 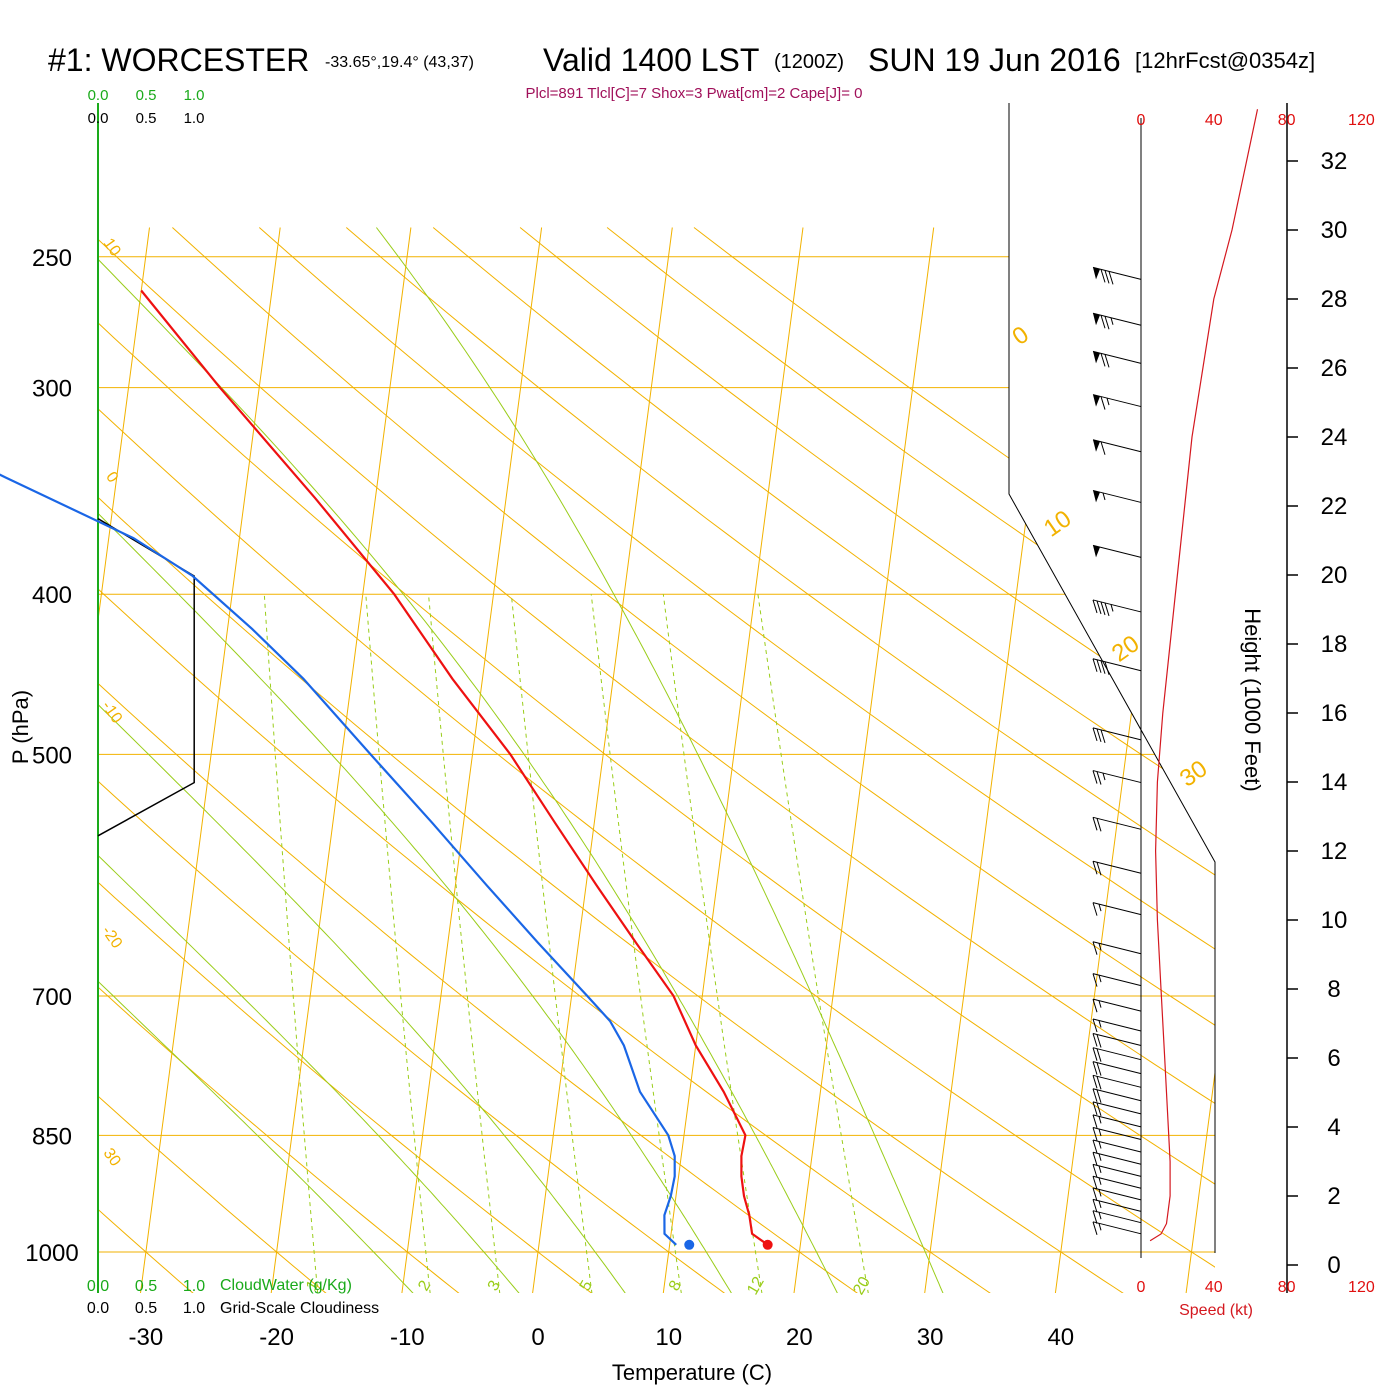 What do you see at coordinates (51, 1253) in the screenshot?
I see `p-tick-label: 1000` at bounding box center [51, 1253].